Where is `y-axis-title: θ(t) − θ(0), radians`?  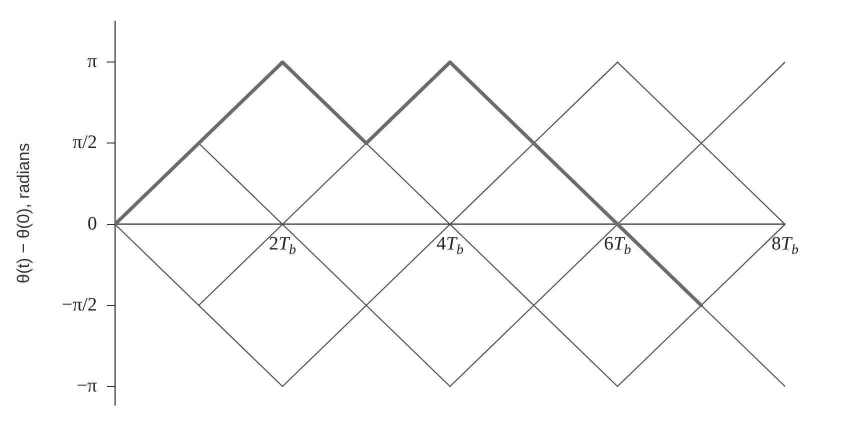 y-axis-title: θ(t) − θ(0), radians is located at coordinates (23, 213).